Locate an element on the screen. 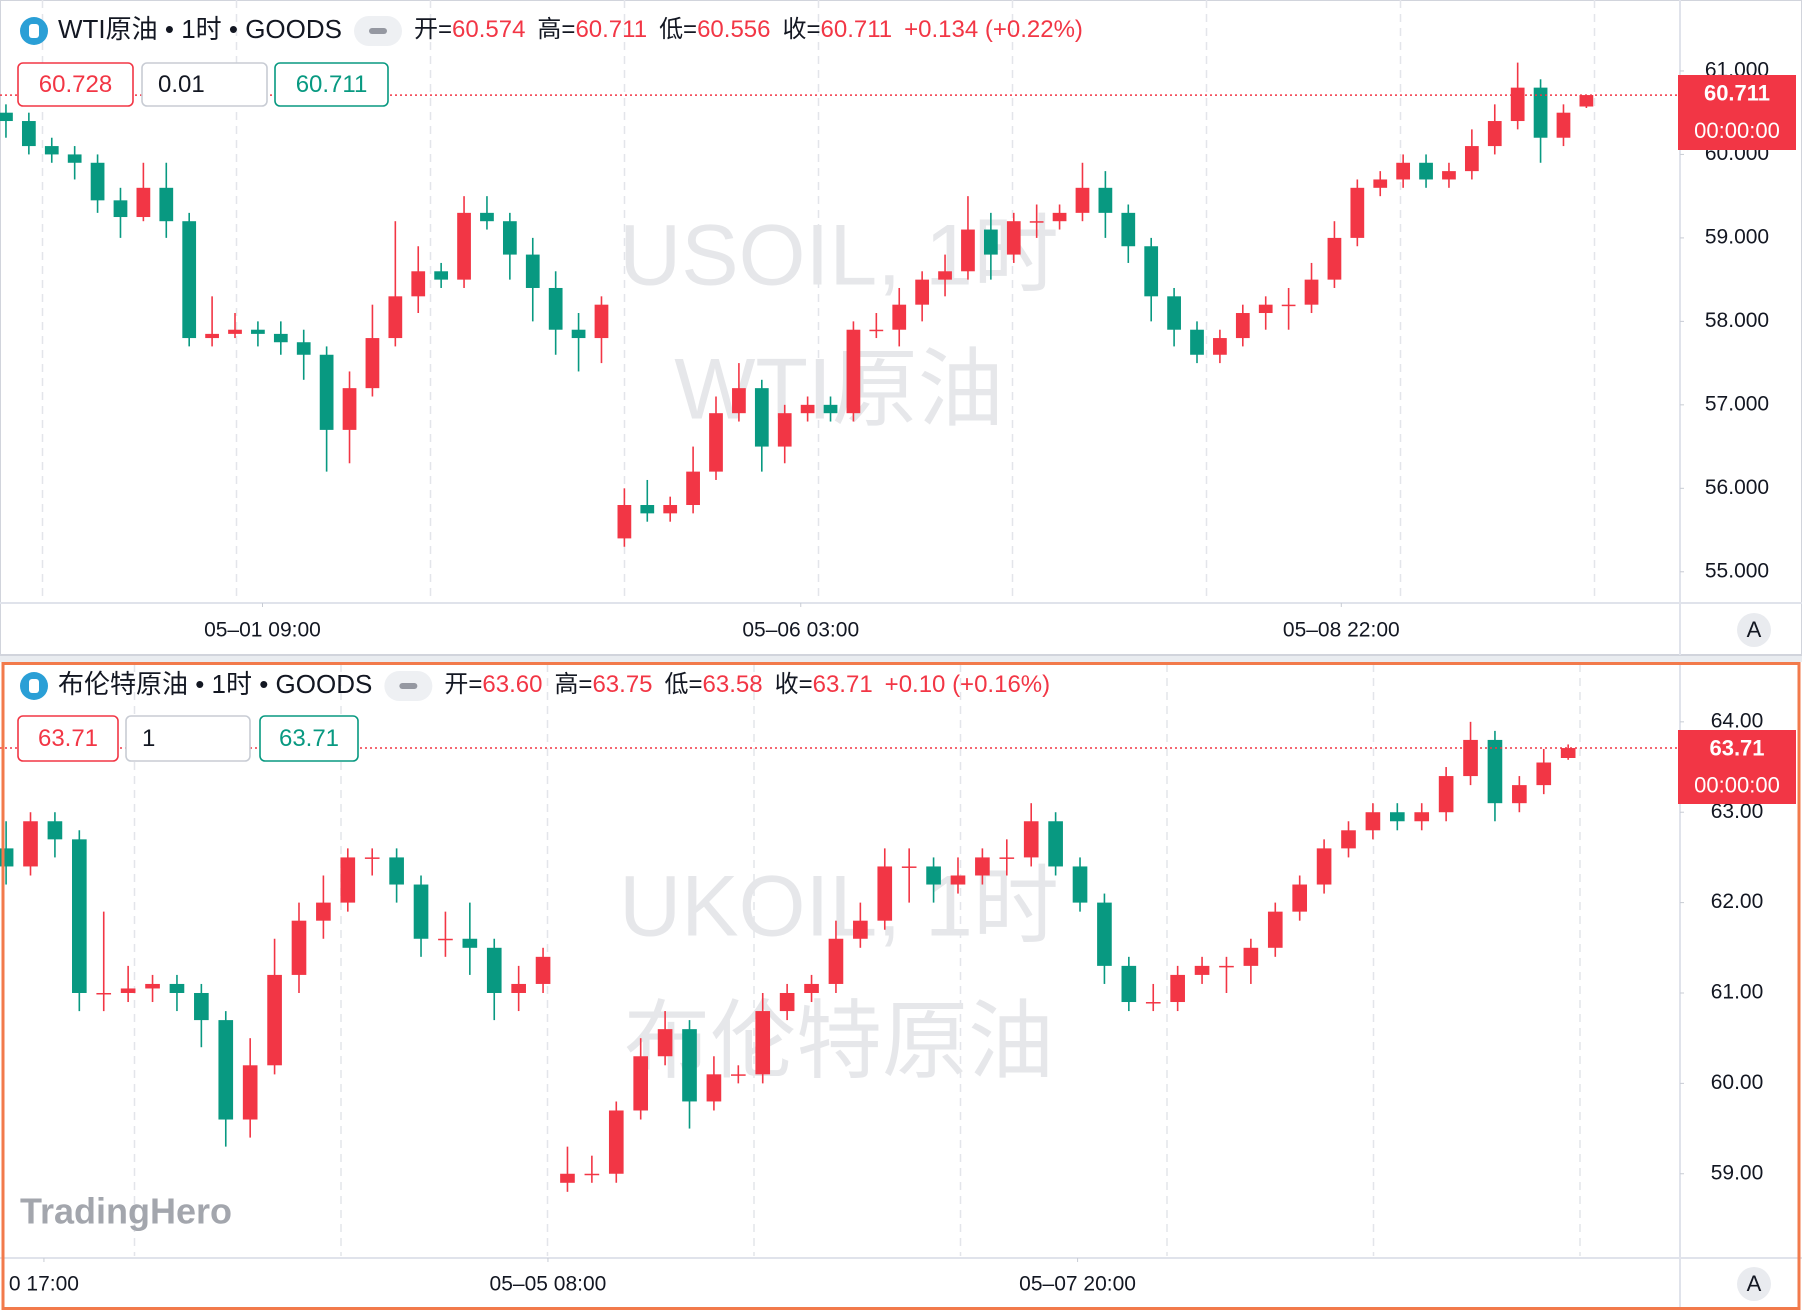  y-tick-label: 56.000 is located at coordinates (1737, 487).